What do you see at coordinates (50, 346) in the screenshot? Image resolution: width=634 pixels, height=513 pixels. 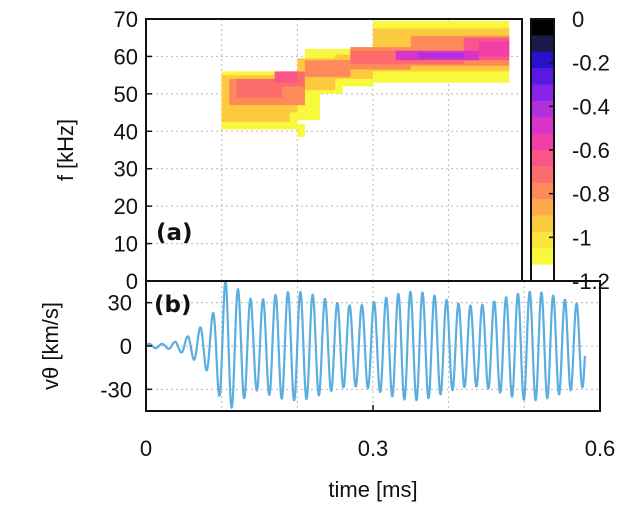 I see `trace-y-axis-label: vθ [km/s]` at bounding box center [50, 346].